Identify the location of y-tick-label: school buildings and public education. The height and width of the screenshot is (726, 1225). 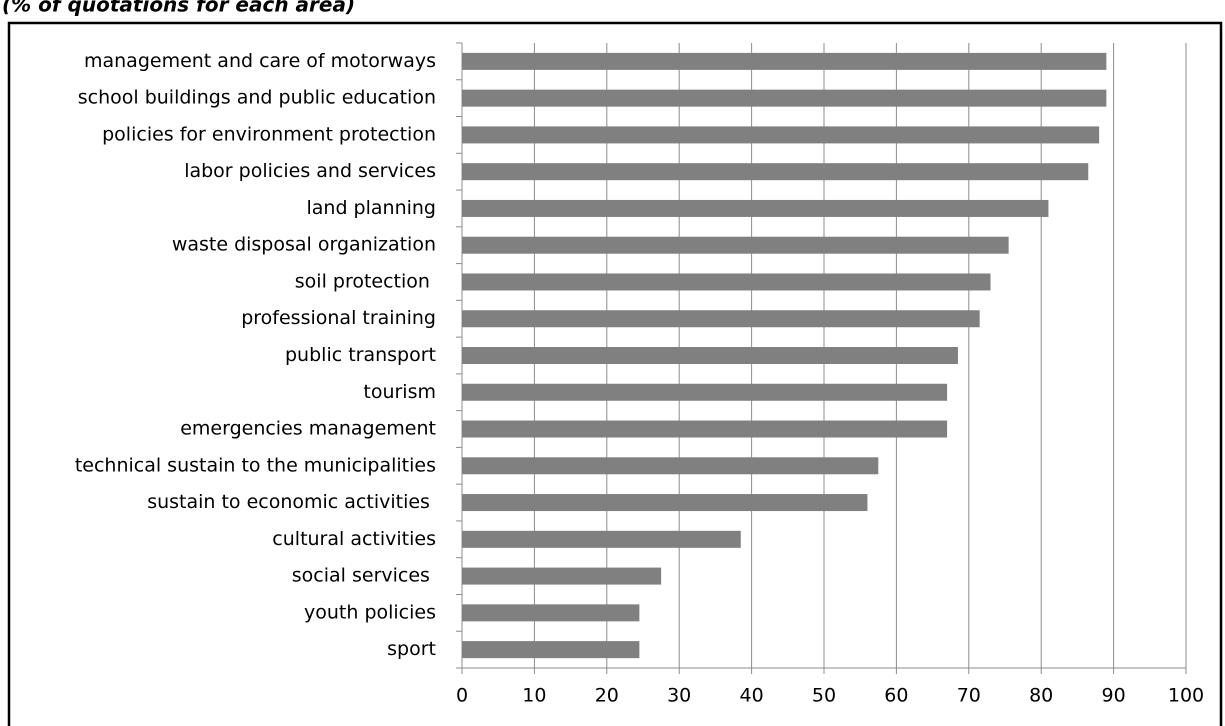
(257, 98).